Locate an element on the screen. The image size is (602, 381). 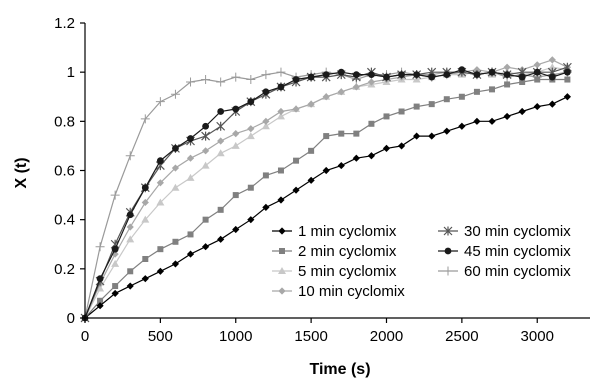
legend-label: 60 min cyclomix is located at coordinates (517, 271).